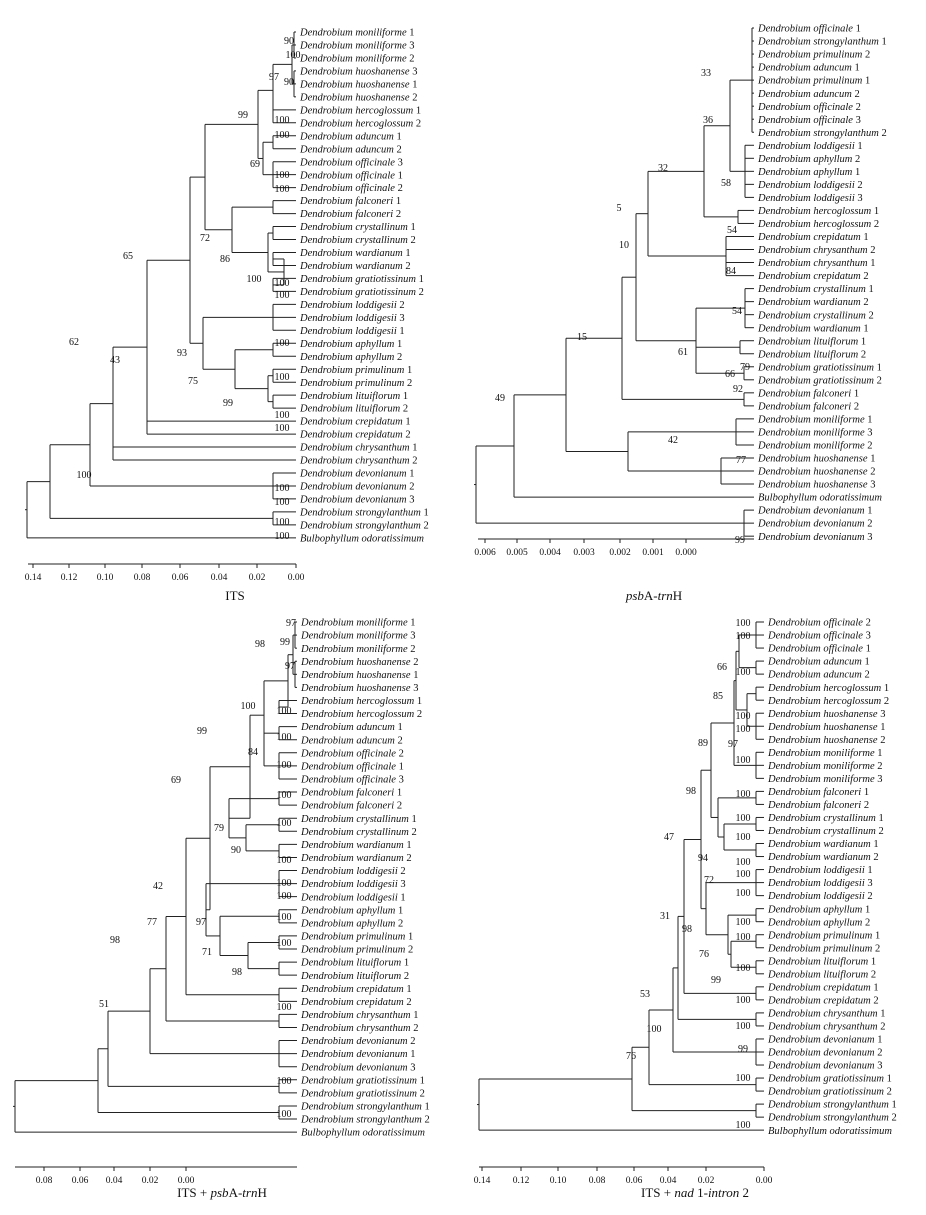 Image resolution: width=926 pixels, height=1215 pixels. What do you see at coordinates (726, 183) in the screenshot?
I see `bootstrap-value: 58` at bounding box center [726, 183].